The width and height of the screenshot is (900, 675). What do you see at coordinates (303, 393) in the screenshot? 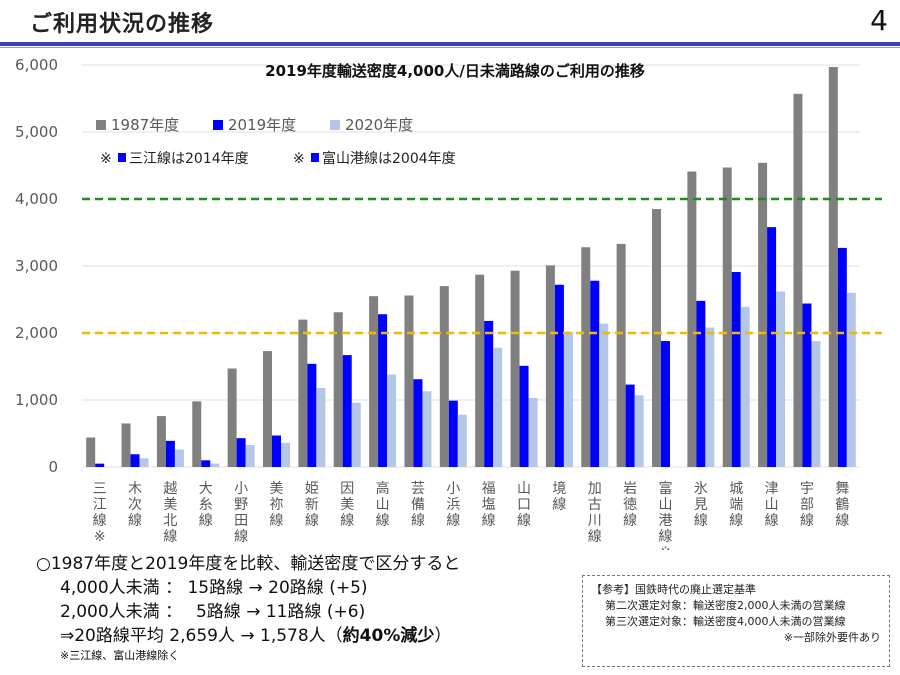
I see `bar-1987年度-姫新線` at bounding box center [303, 393].